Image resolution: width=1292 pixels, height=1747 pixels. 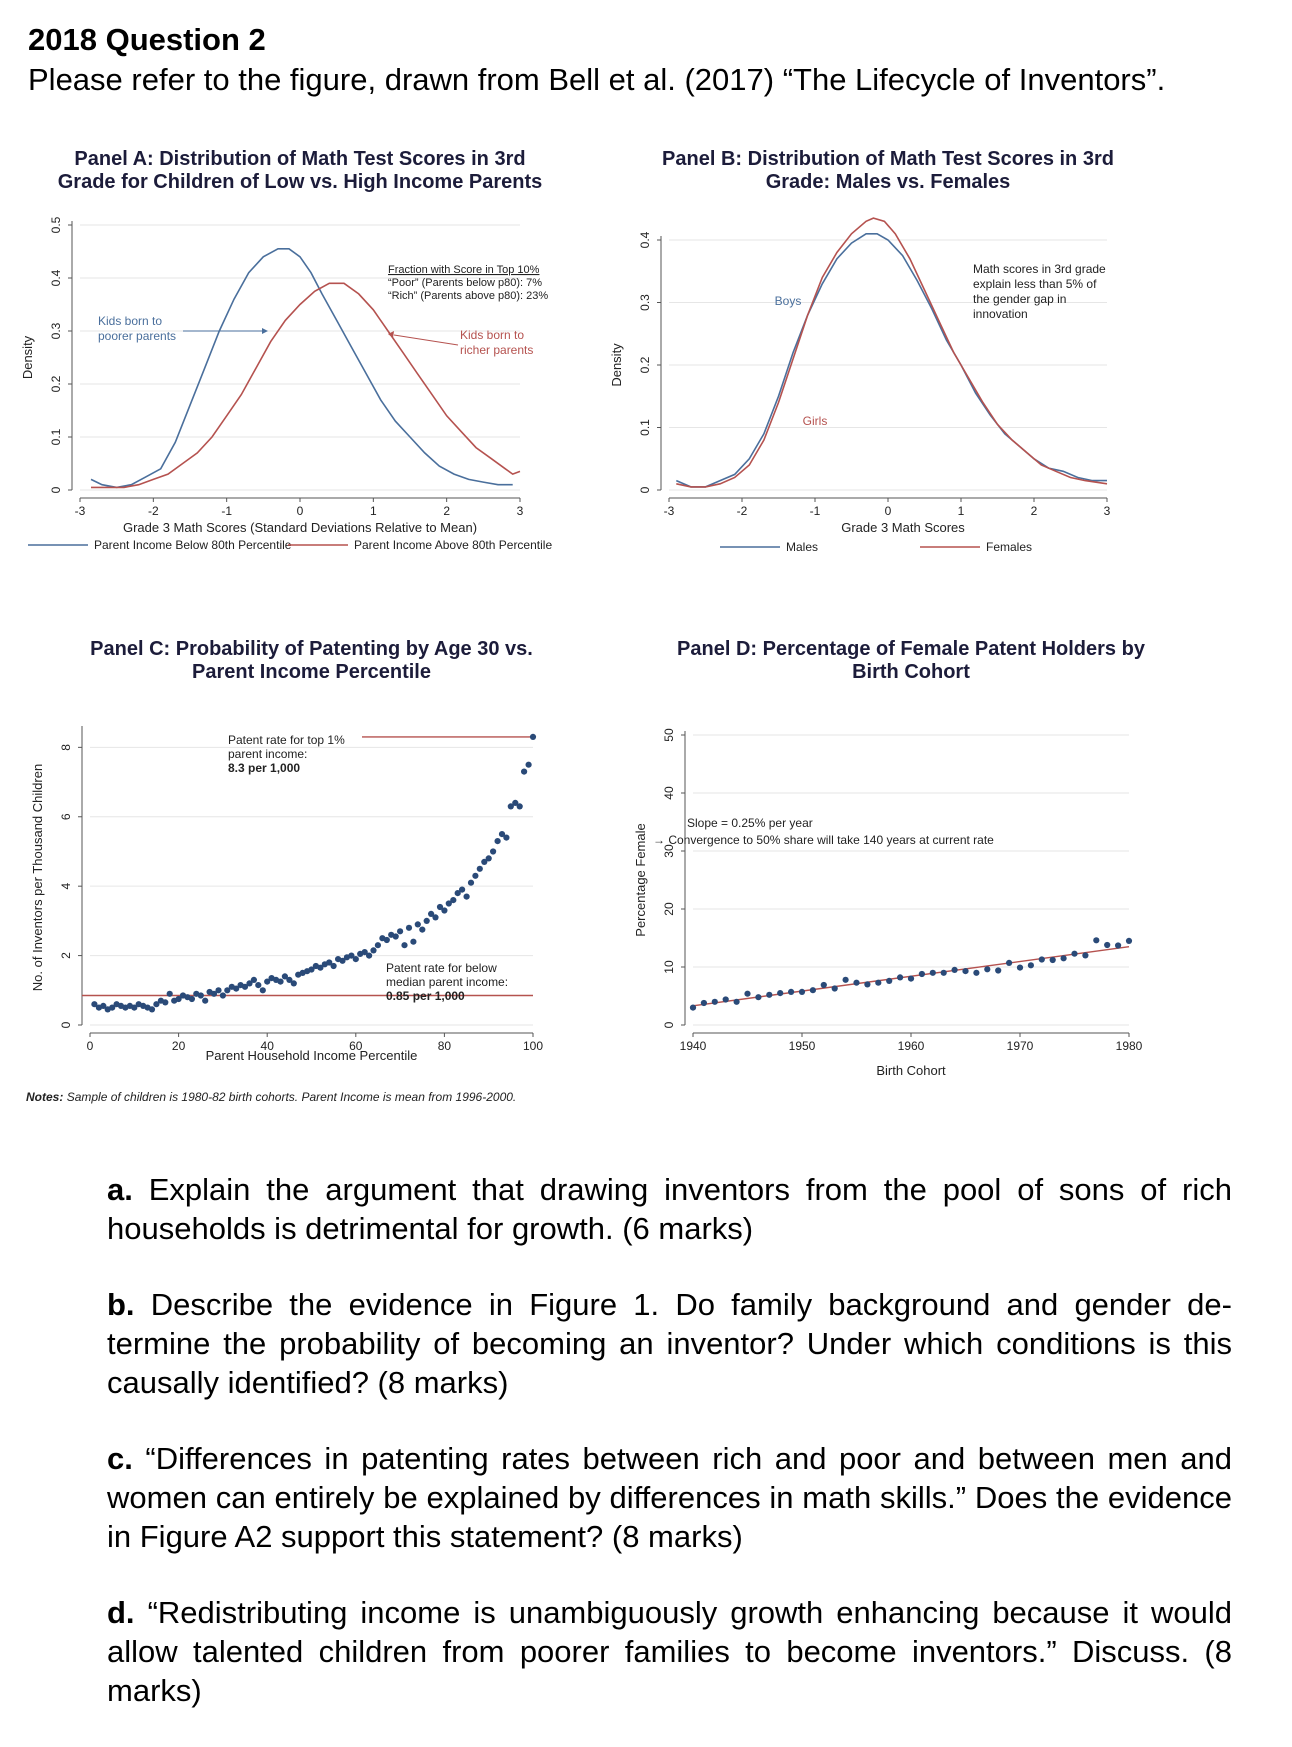 I want to click on panel-a-poor-arrowhead, so click(x=265, y=331).